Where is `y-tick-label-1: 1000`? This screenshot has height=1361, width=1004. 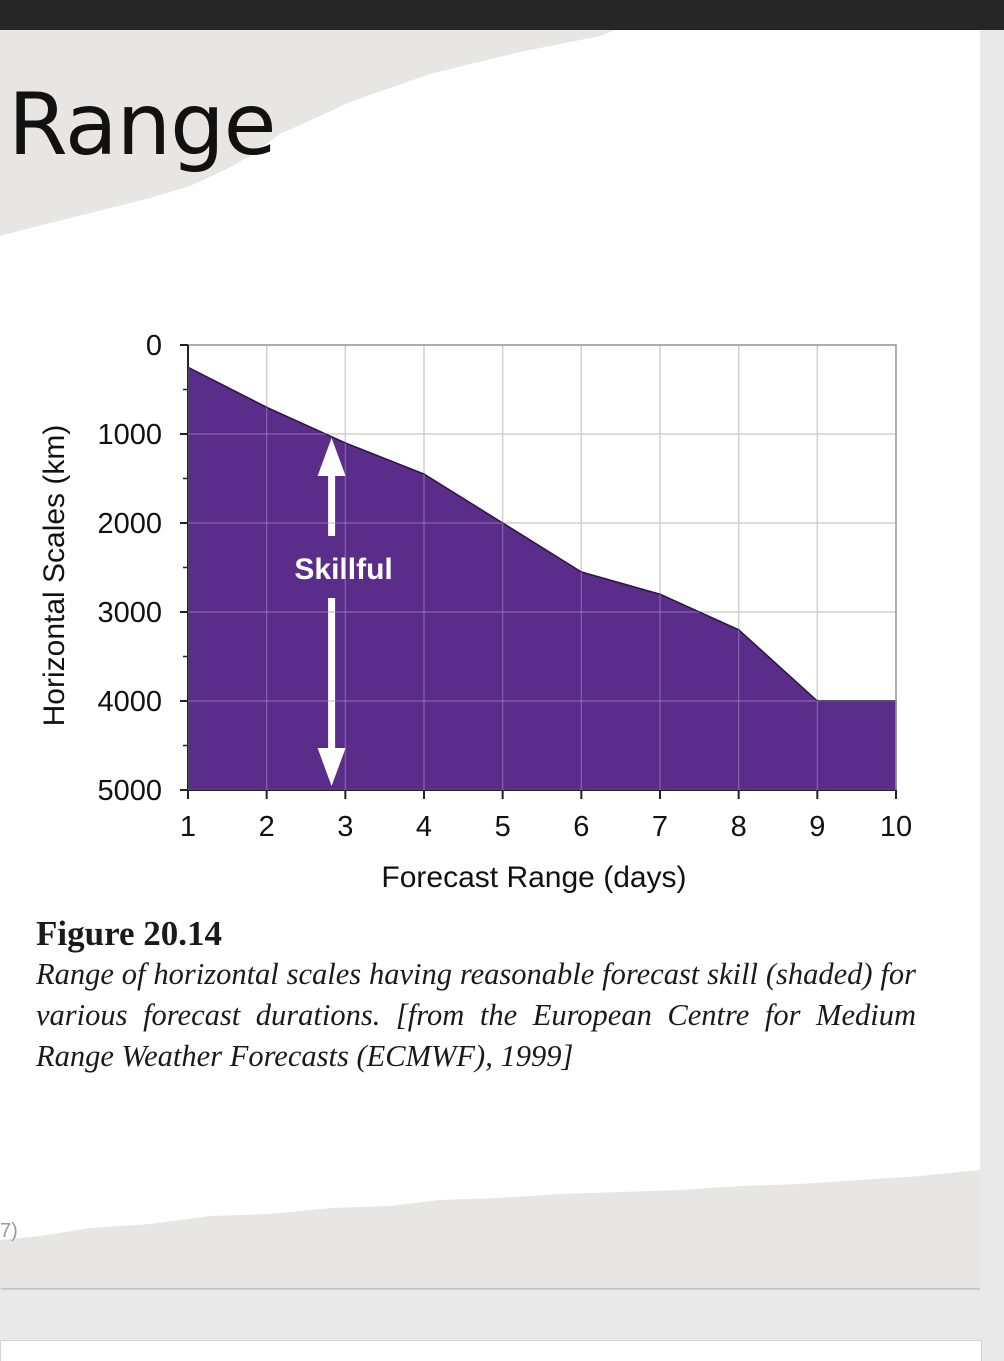 y-tick-label-1: 1000 is located at coordinates (129, 435).